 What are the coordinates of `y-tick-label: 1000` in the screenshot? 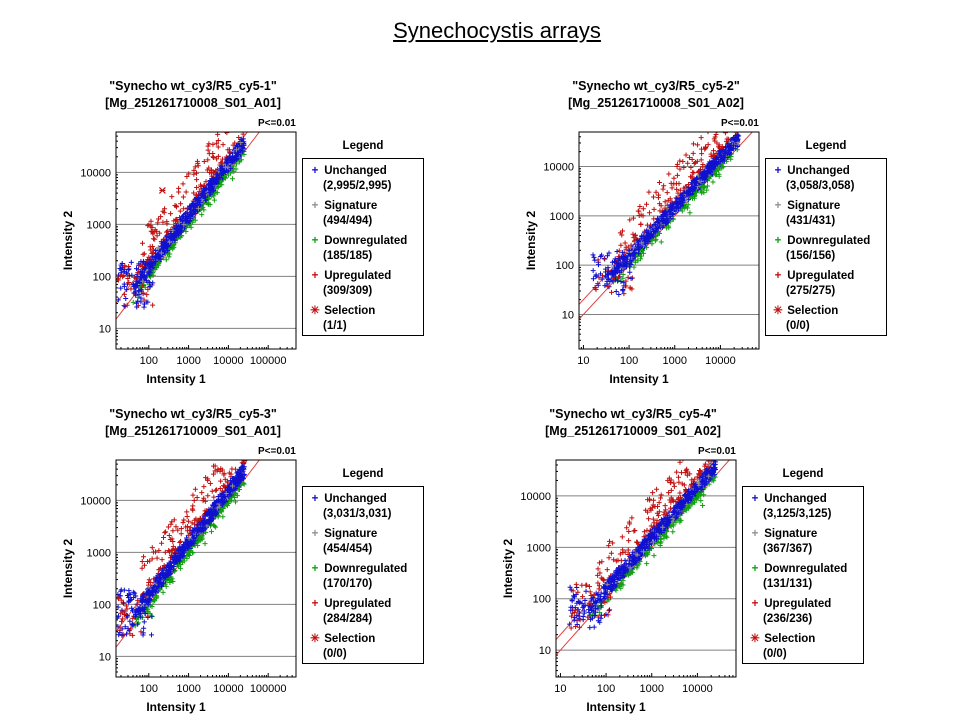 It's located at (539, 548).